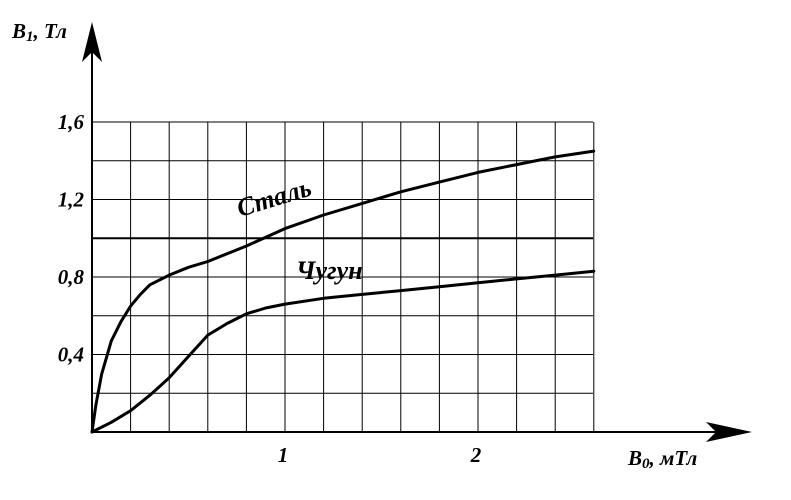 This screenshot has width=791, height=500. Describe the element at coordinates (729, 432) in the screenshot. I see `x-axis-arrow` at that location.